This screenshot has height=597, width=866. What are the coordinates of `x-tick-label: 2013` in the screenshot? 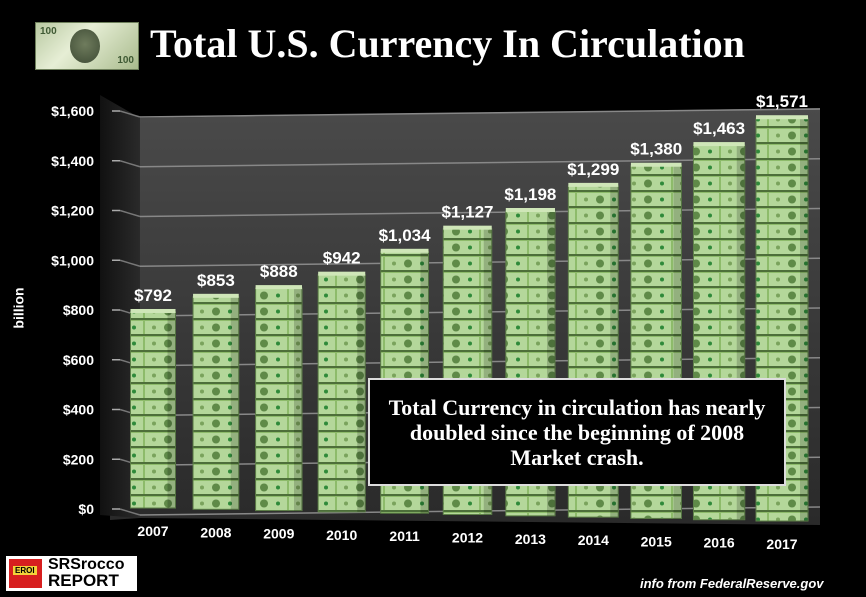 It's located at (530, 539).